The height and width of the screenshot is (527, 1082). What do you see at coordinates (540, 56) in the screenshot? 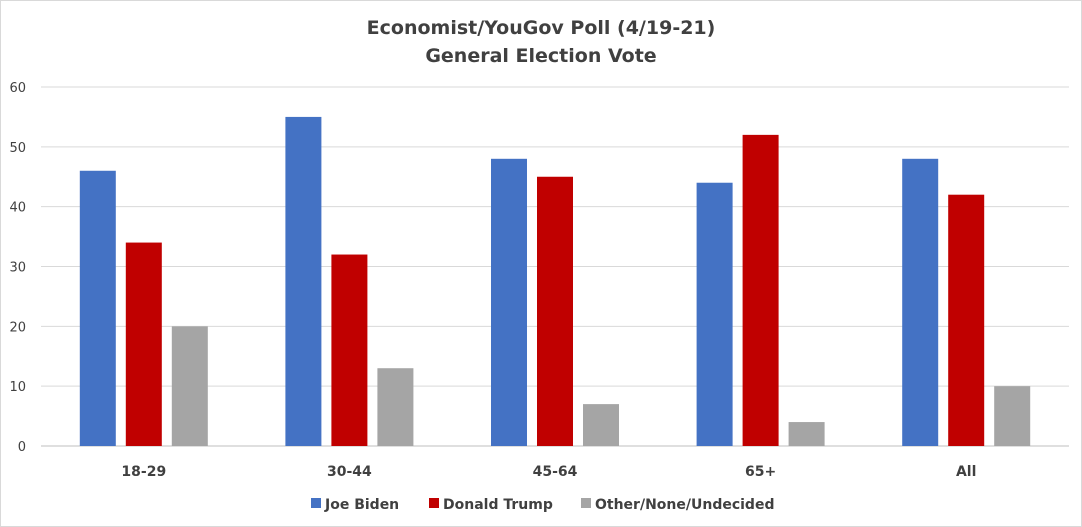
I see `chart-subtitle: General Election Vote` at bounding box center [540, 56].